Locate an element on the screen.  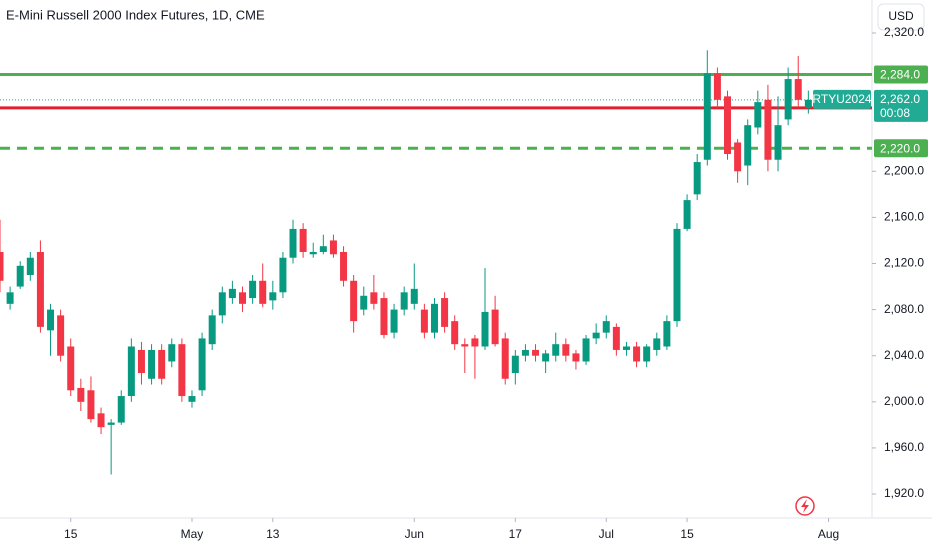
y-tick-label: 2,320.0 is located at coordinates (904, 32).